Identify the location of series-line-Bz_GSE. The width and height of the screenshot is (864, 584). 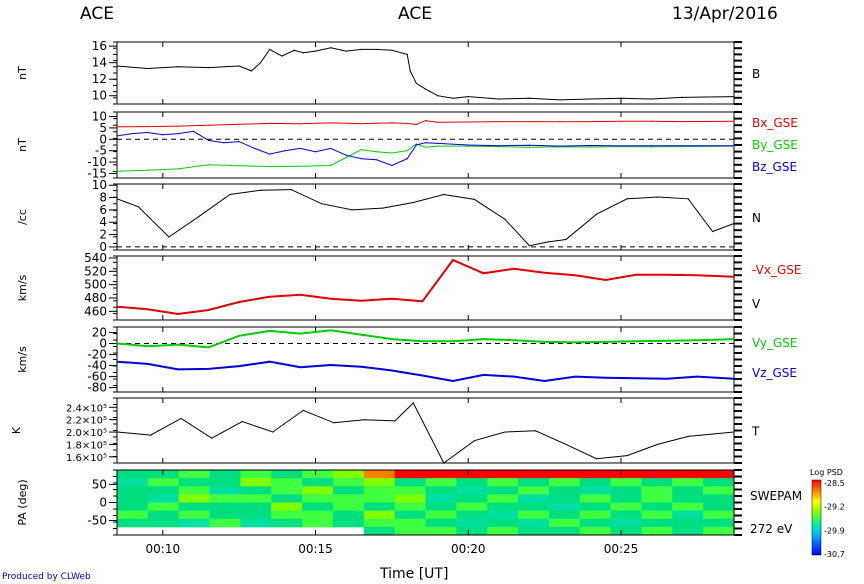
(425, 148).